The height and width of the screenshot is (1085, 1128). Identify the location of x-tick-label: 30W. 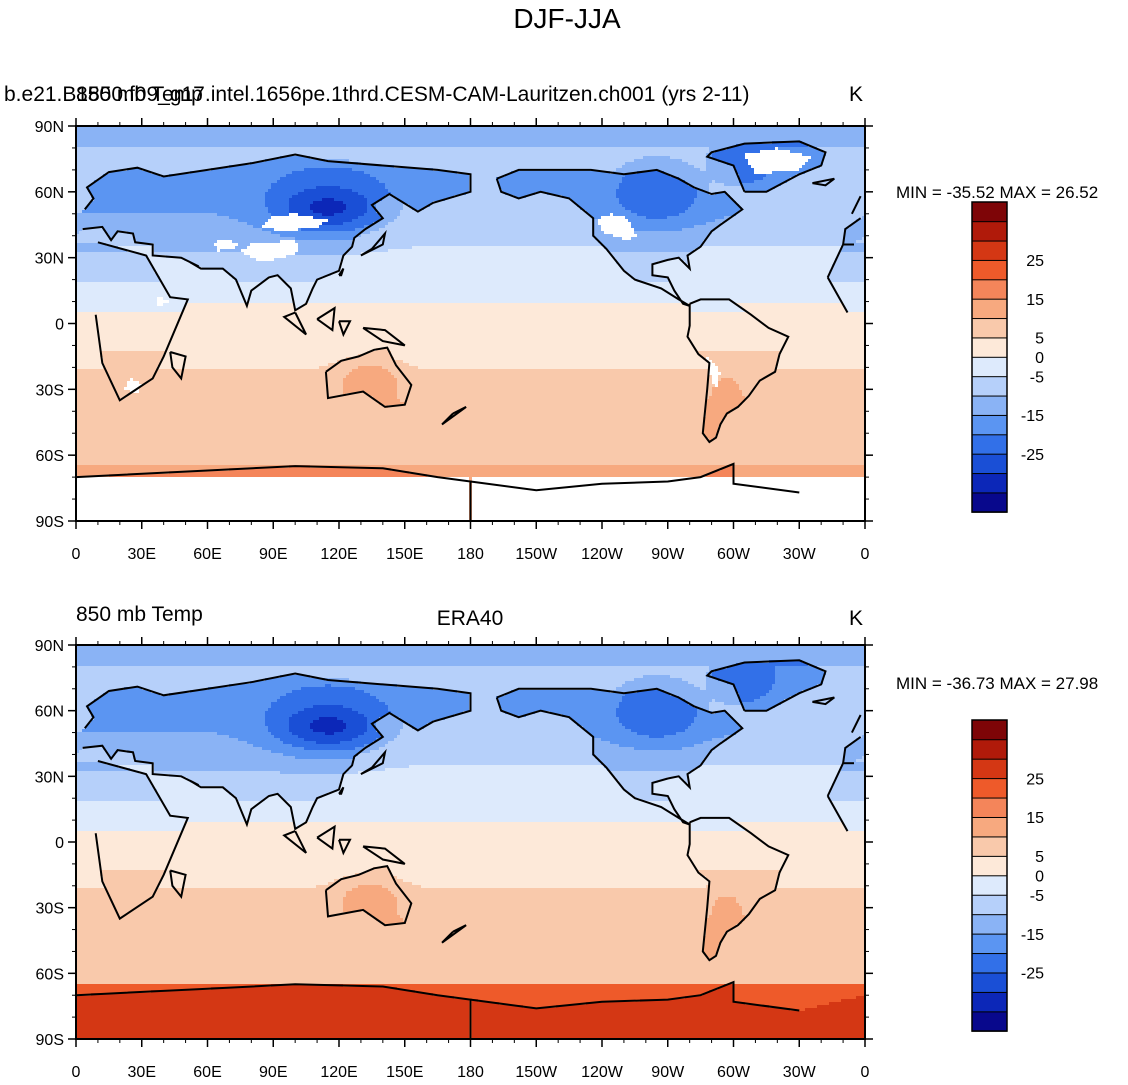
(800, 554).